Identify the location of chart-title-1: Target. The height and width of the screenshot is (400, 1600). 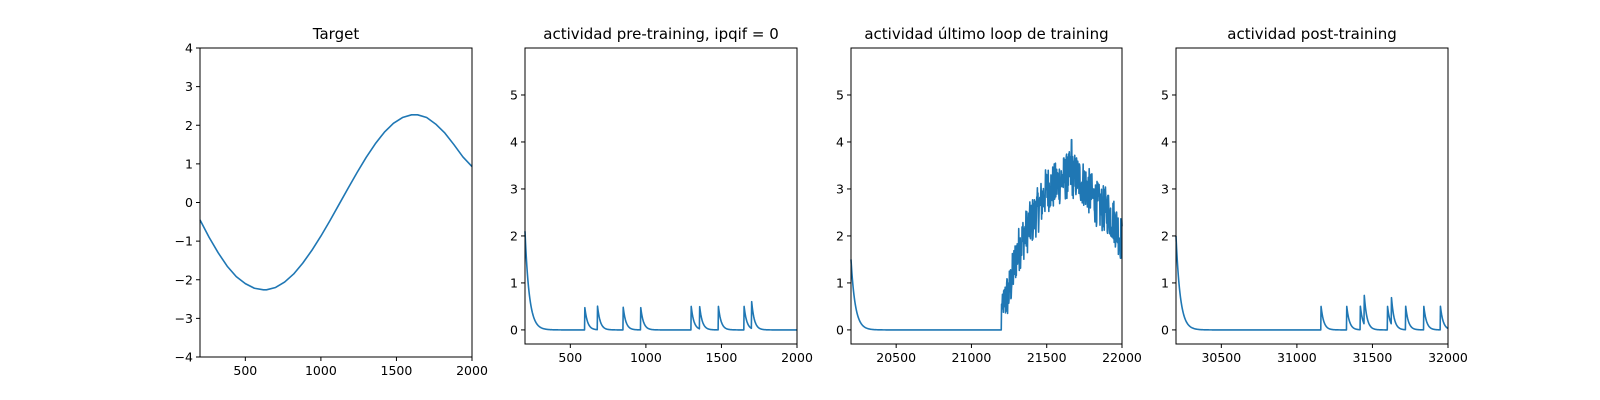
(336, 34).